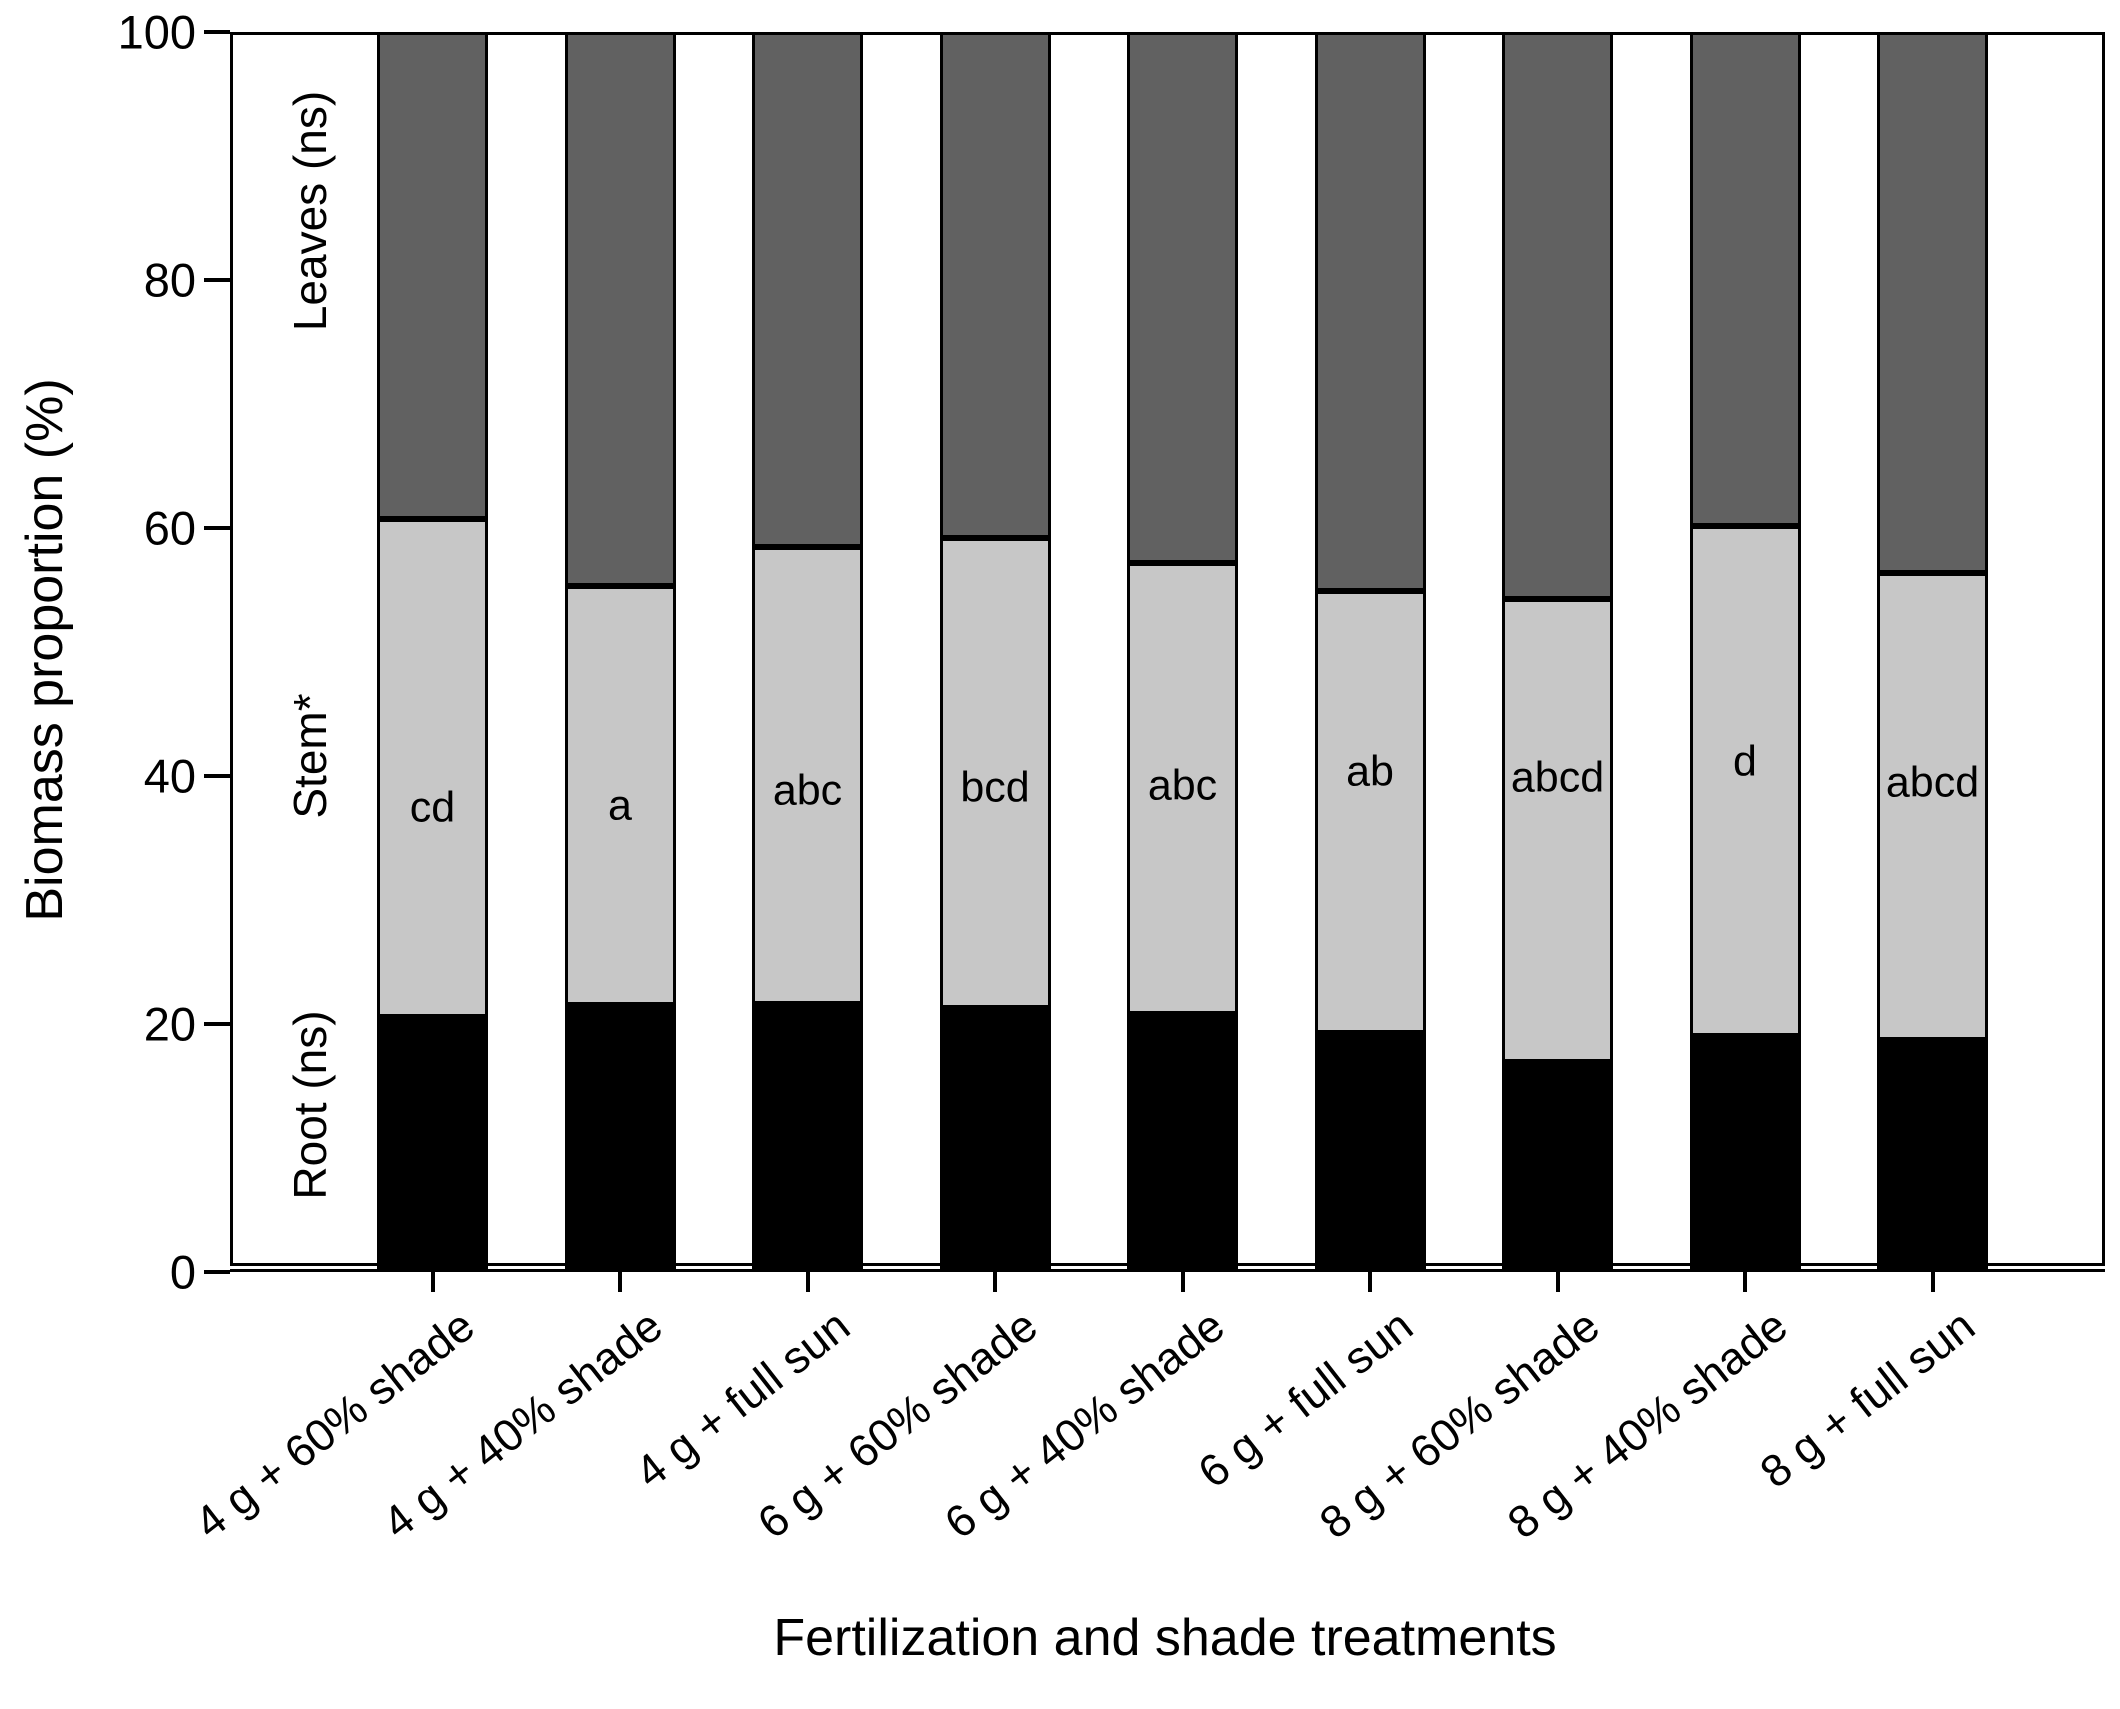 This screenshot has height=1709, width=2120. What do you see at coordinates (169, 280) in the screenshot?
I see `y-tick-label: 80` at bounding box center [169, 280].